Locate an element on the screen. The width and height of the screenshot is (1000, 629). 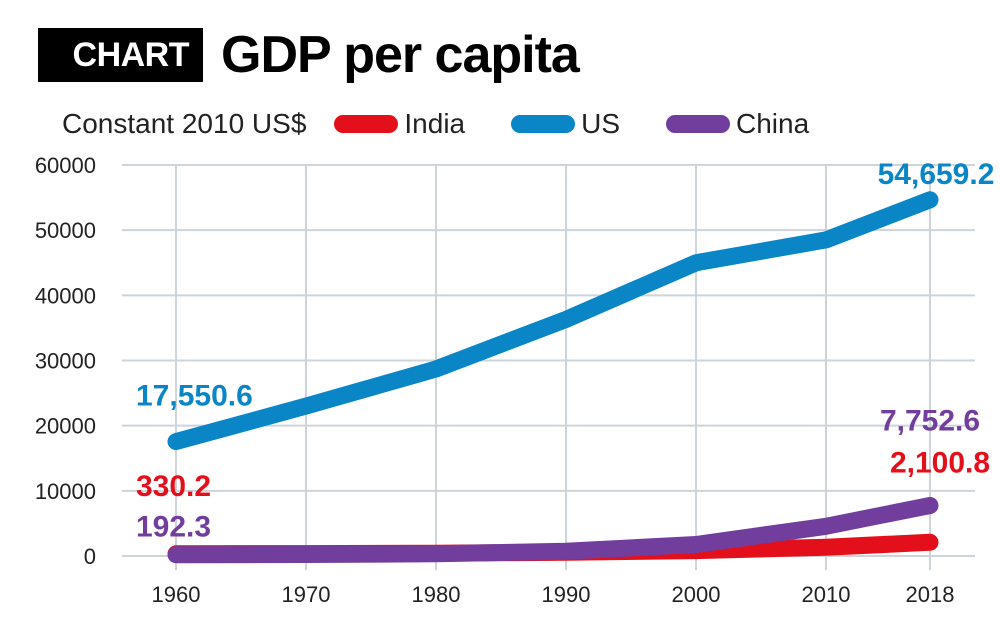
x-tick-label: 1960 is located at coordinates (176, 594).